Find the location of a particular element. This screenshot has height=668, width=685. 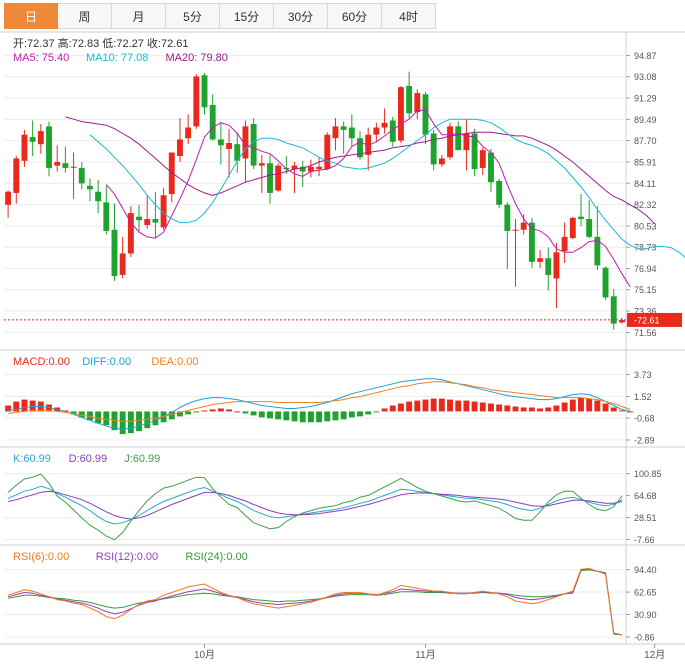

rsi-tick-label-2: 30.90 is located at coordinates (645, 615).